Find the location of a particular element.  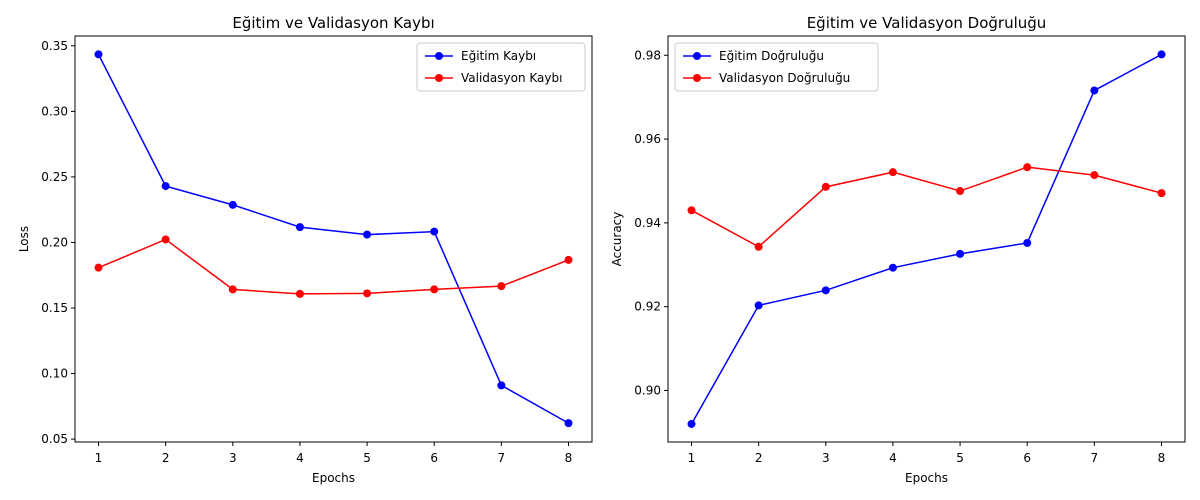

loss-legend-entry-validation: Validasyon Kaybı is located at coordinates (493, 78).